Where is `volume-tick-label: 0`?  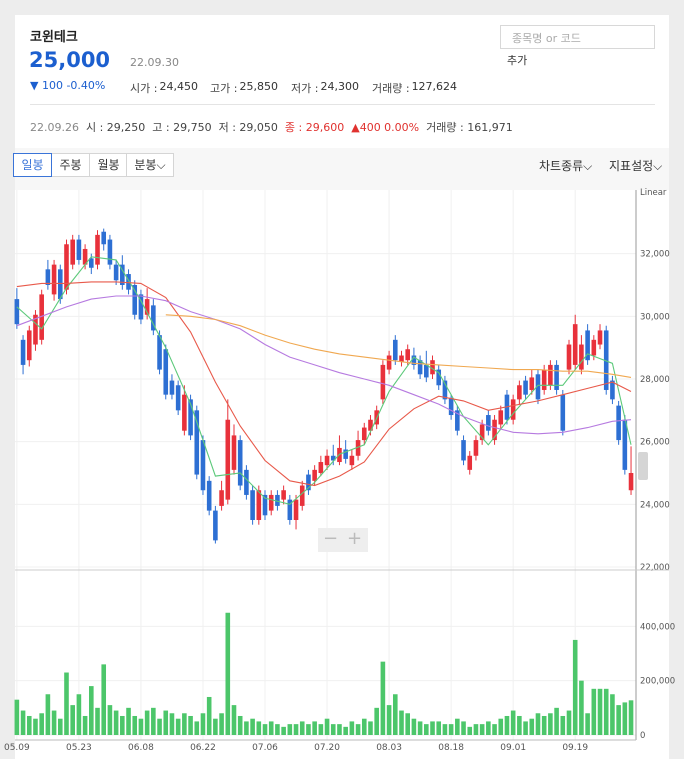
volume-tick-label: 0 is located at coordinates (642, 736).